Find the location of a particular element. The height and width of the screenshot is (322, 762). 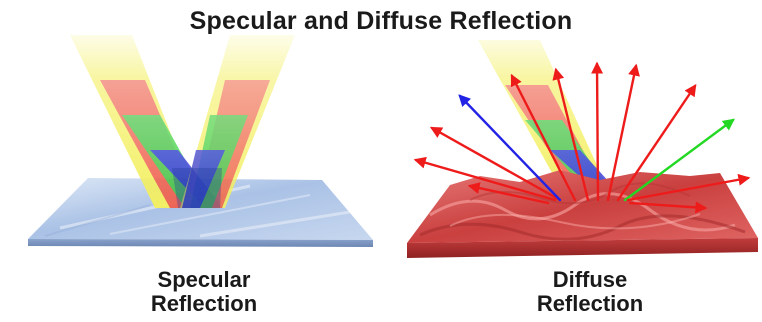

rough-surface is located at coordinates (582, 214).